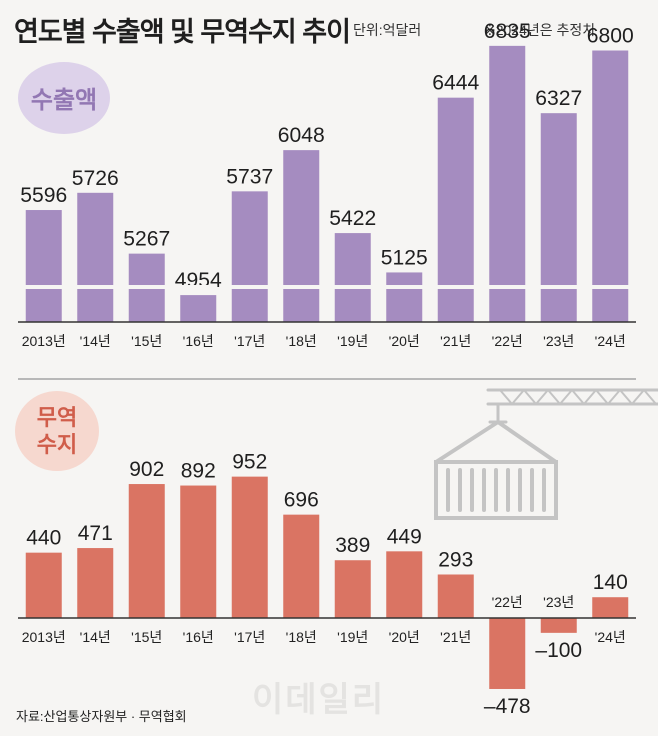 This screenshot has height=736, width=658. I want to click on export-category-label-7: '20년, so click(404, 341).